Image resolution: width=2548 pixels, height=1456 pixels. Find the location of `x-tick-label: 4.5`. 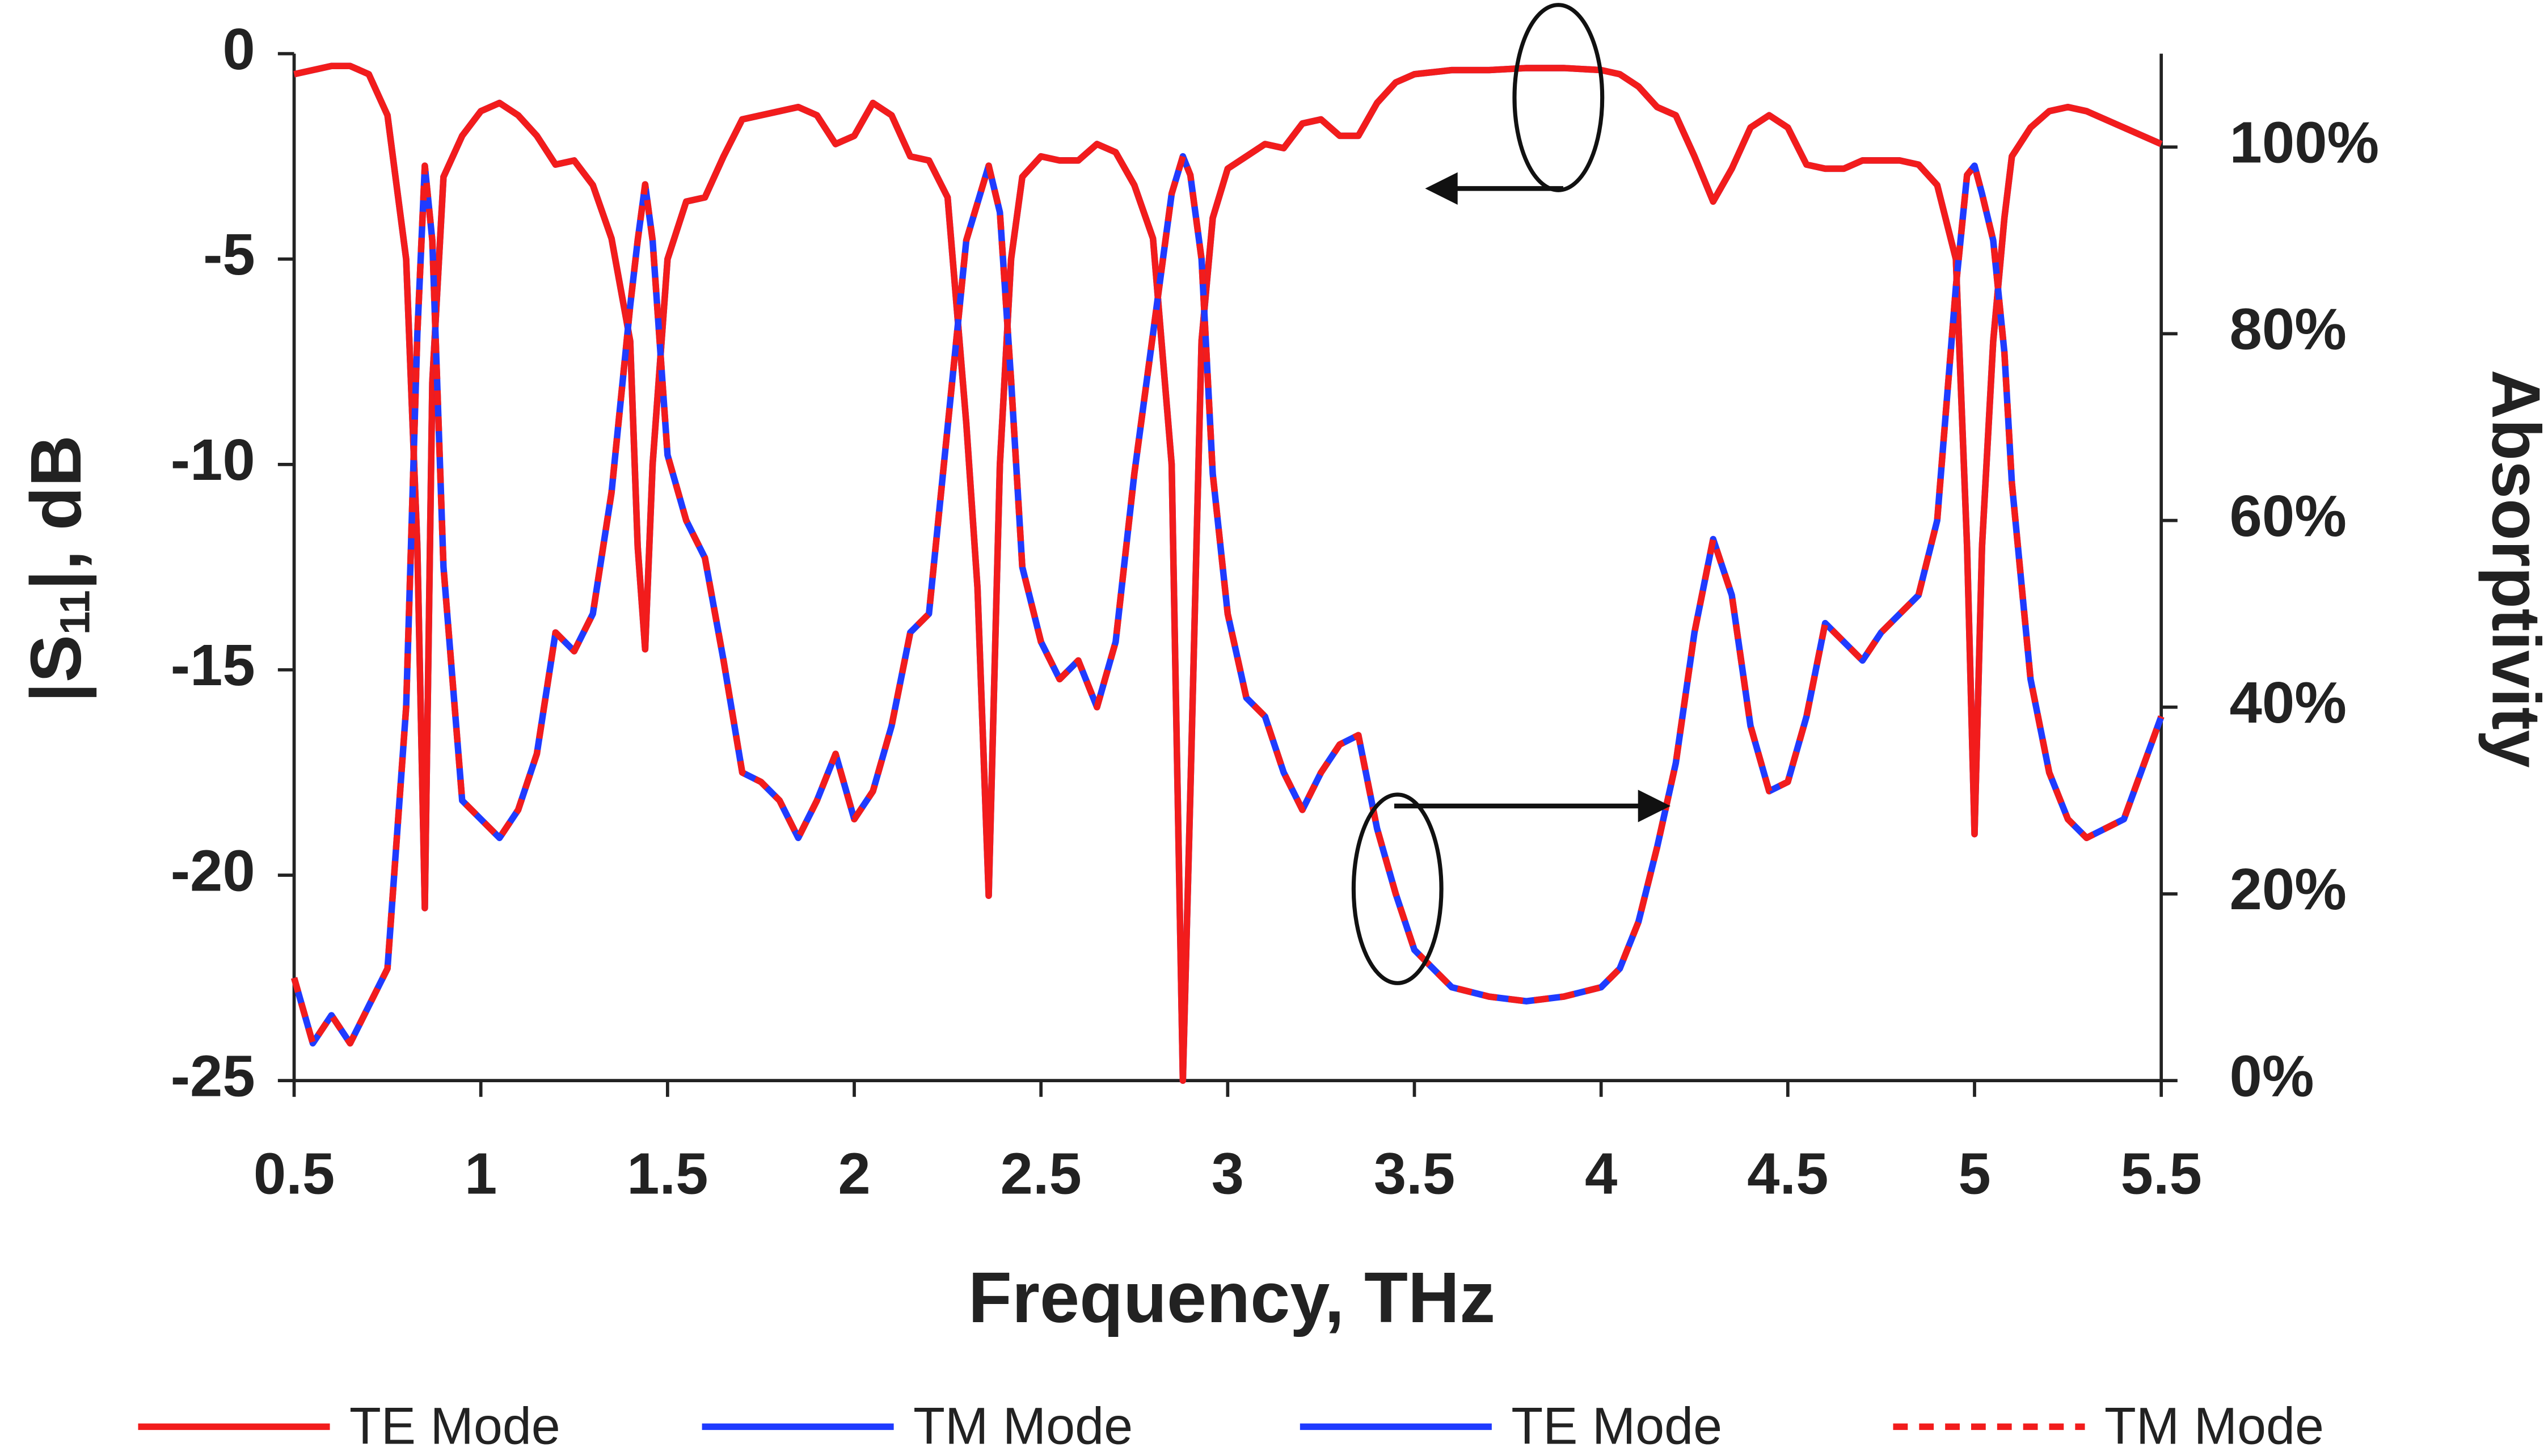

x-tick-label: 4.5 is located at coordinates (1787, 1173).